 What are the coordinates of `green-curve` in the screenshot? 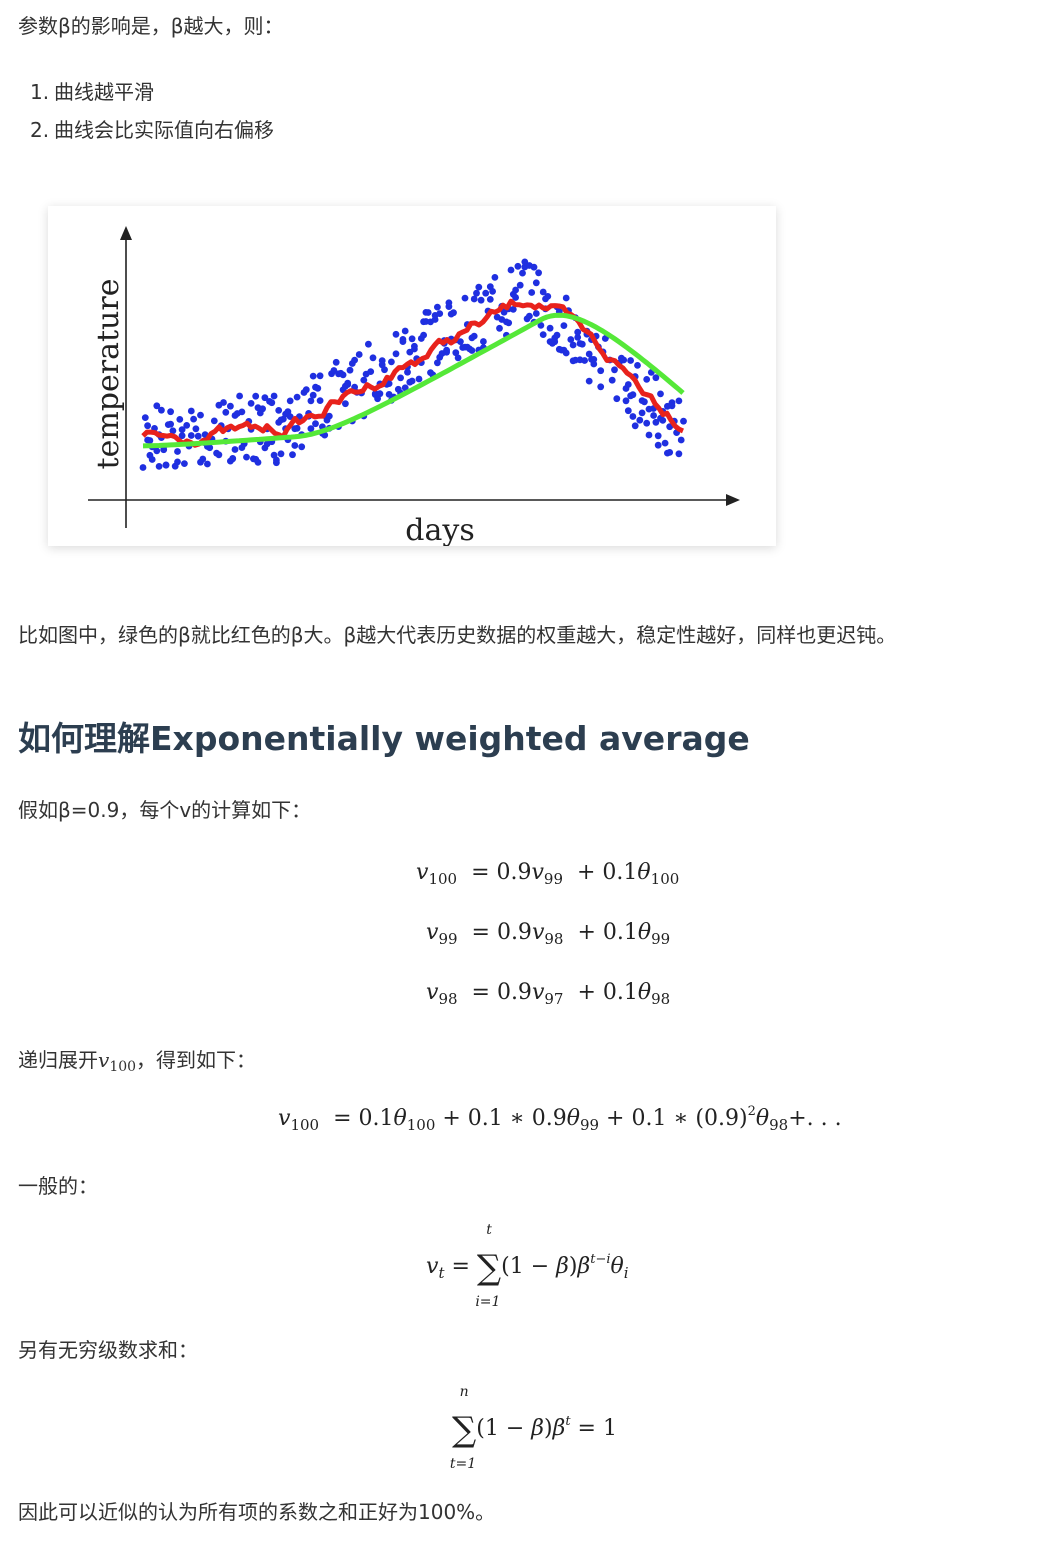 It's located at (413, 380).